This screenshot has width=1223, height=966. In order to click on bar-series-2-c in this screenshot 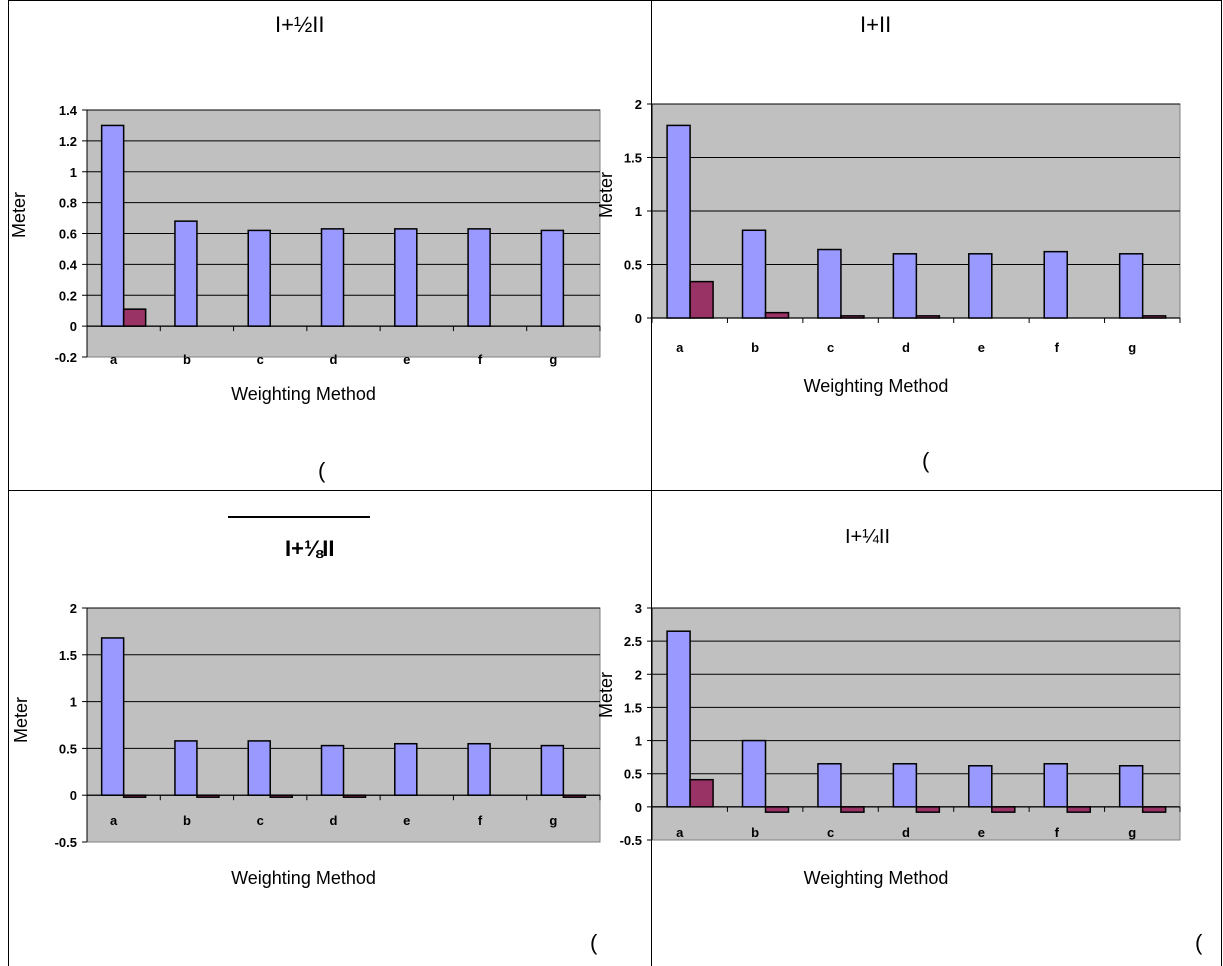, I will do `click(281, 796)`.